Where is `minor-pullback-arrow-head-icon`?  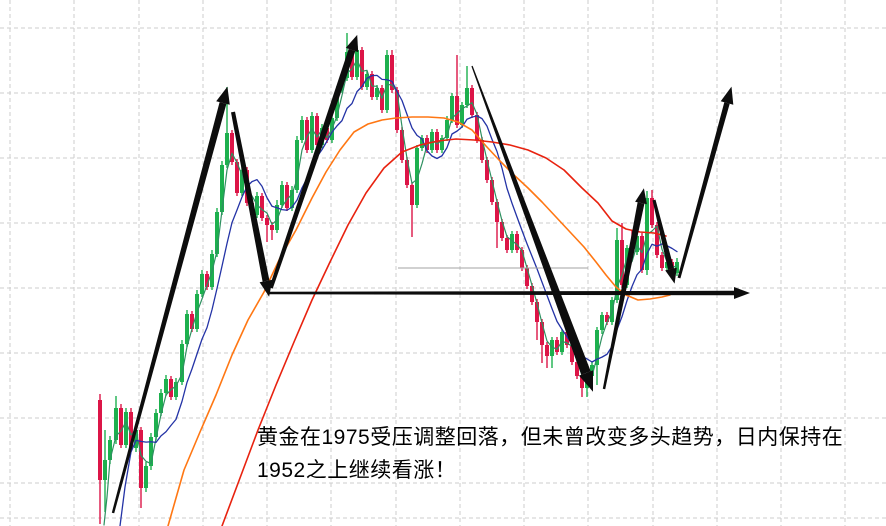 minor-pullback-arrow-head-icon is located at coordinates (671, 275).